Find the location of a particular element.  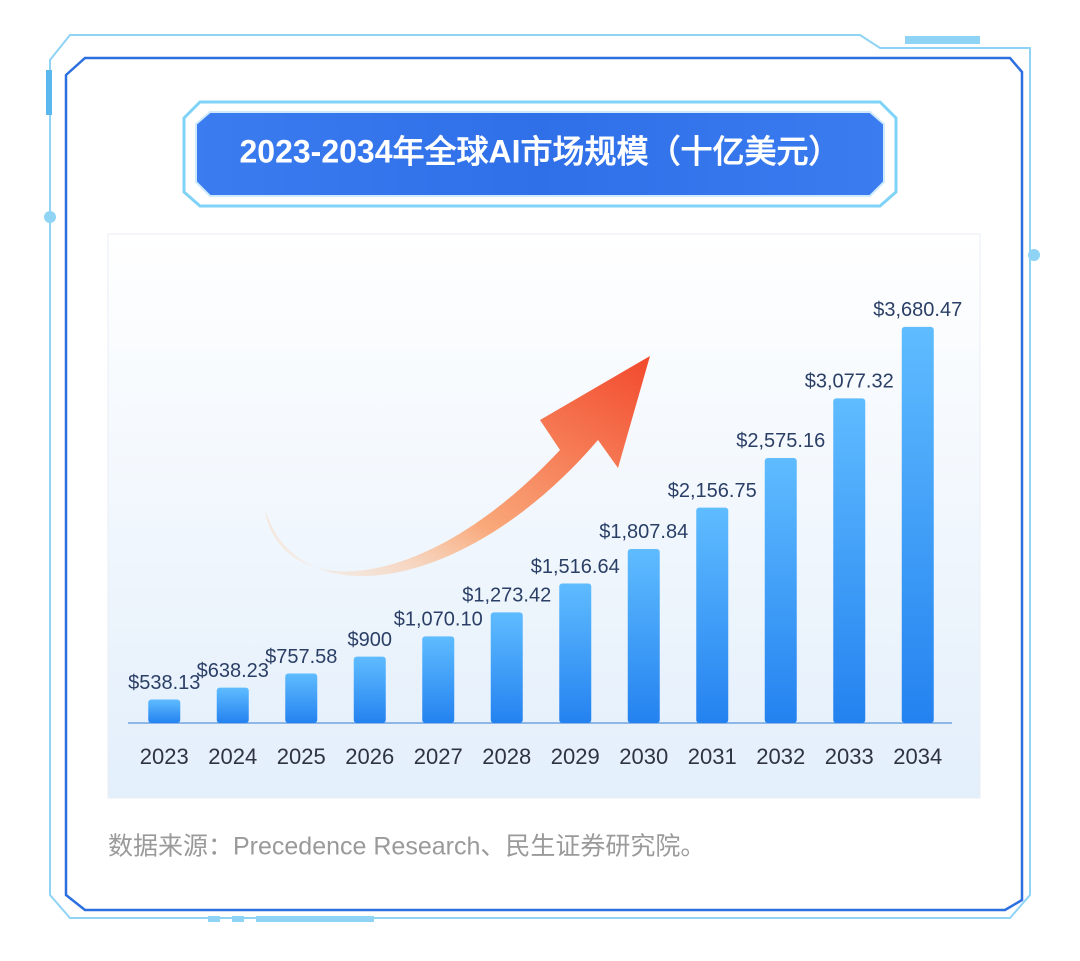

x-tick-label: 2030 is located at coordinates (643, 756).